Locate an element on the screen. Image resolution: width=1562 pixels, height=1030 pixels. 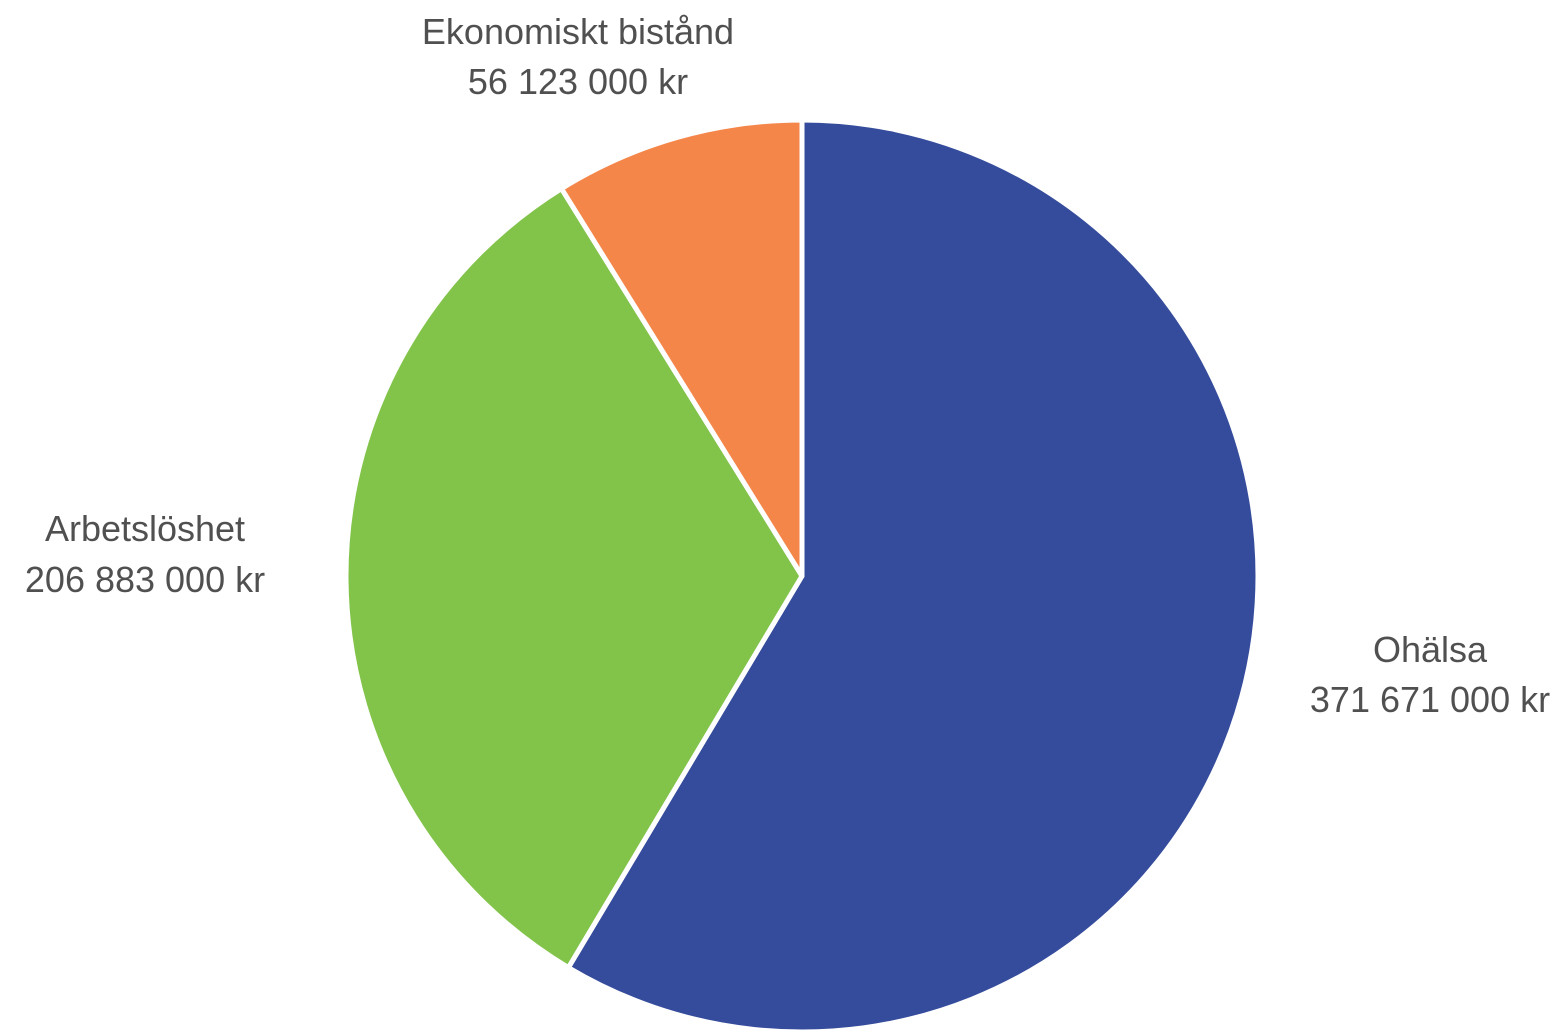
slice-category-label: Ekonomiskt bistånd is located at coordinates (578, 31).